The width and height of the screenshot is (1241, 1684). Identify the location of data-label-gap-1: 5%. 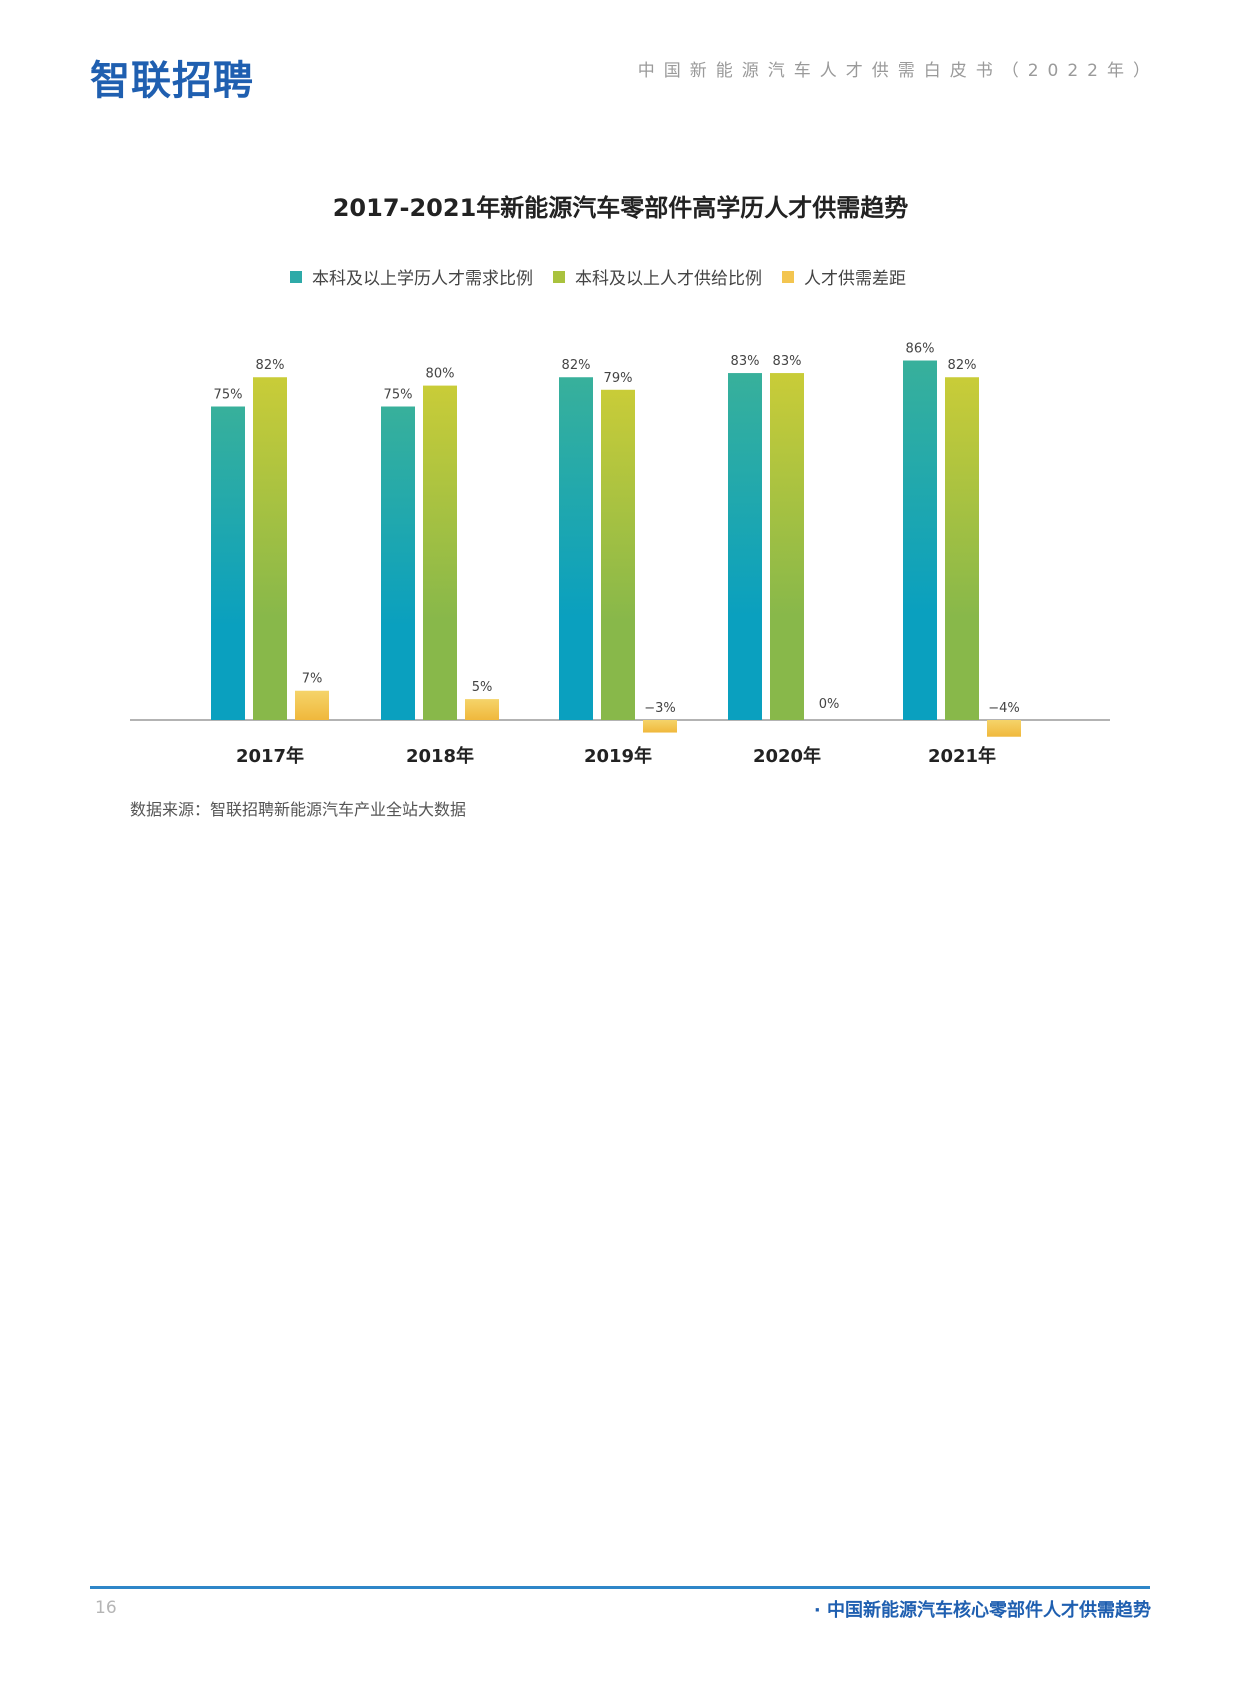
(482, 687).